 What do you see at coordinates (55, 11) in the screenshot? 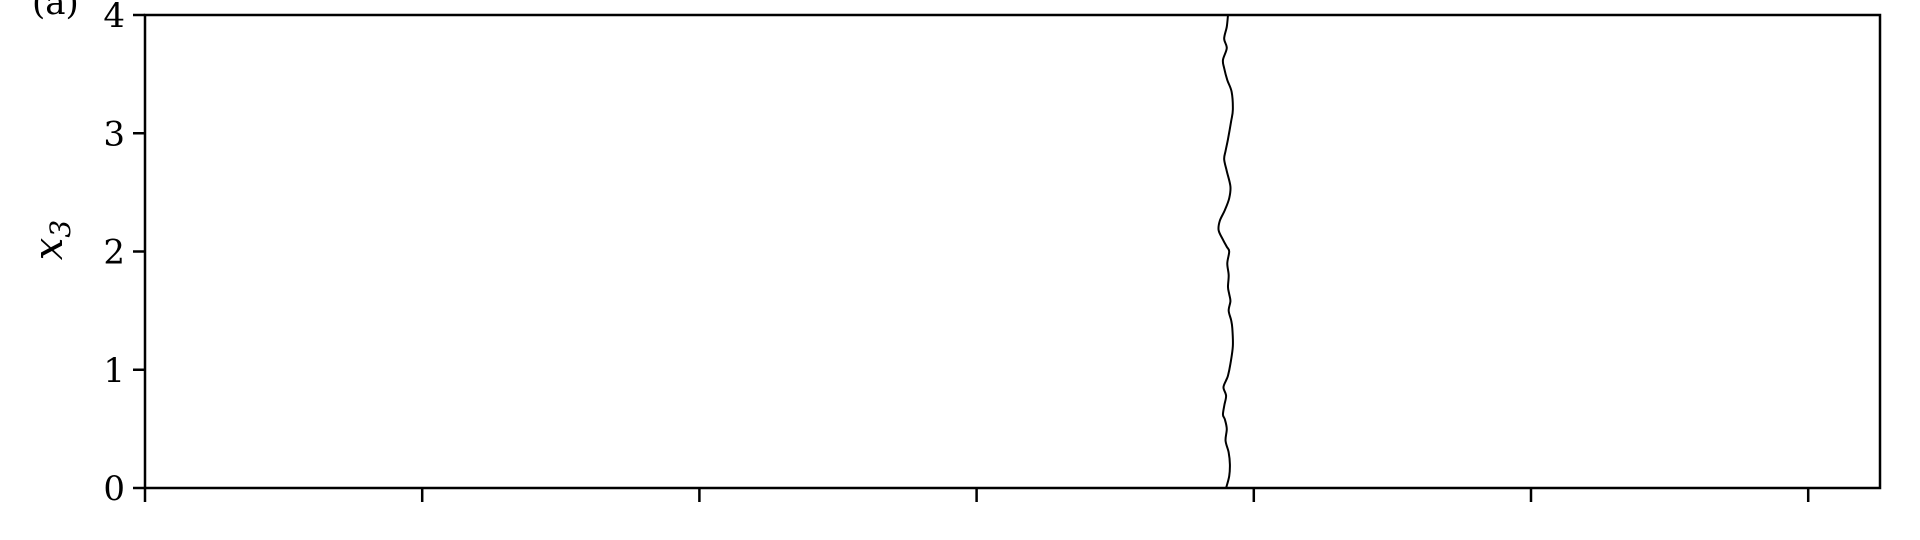
I see `panel-label: (a)` at bounding box center [55, 11].